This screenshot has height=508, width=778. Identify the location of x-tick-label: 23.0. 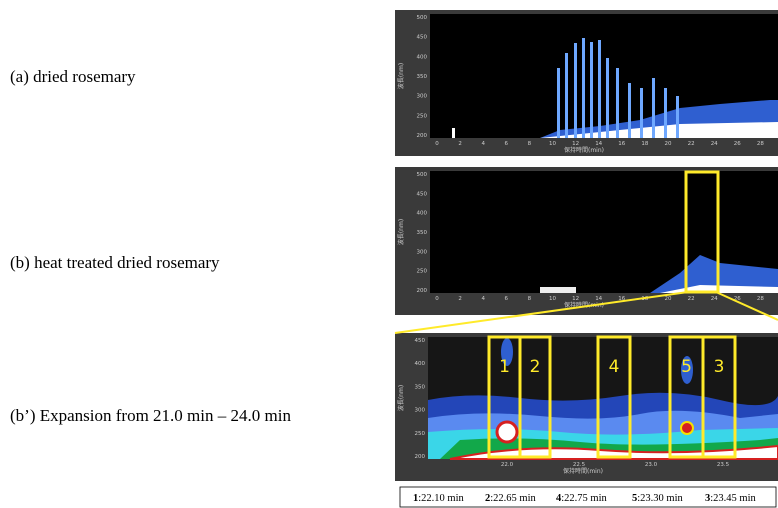
(651, 465).